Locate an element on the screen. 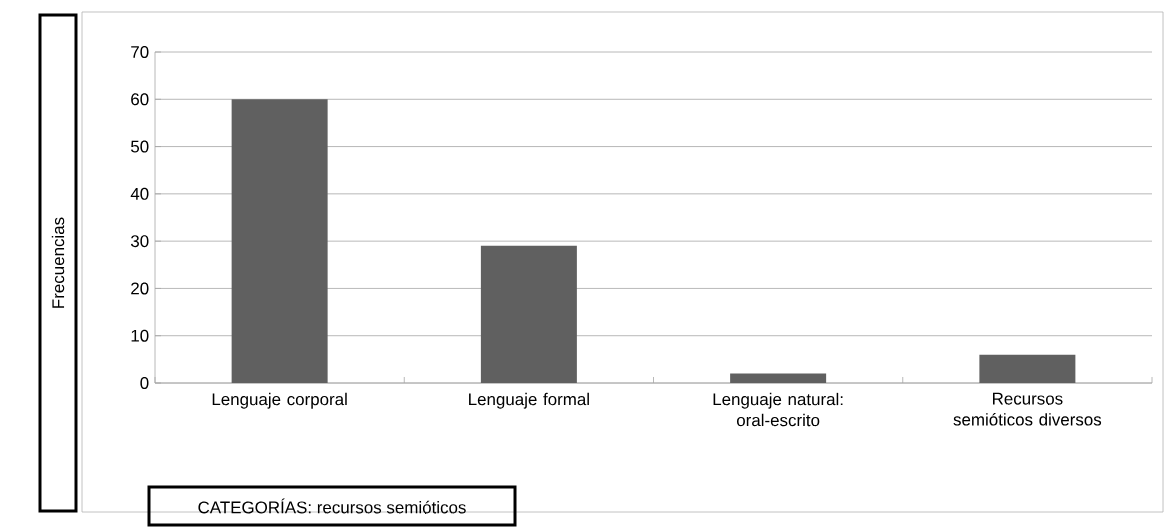 The height and width of the screenshot is (527, 1168). x-axis-title: CATEGORÍAS: recursos semióticos is located at coordinates (332, 506).